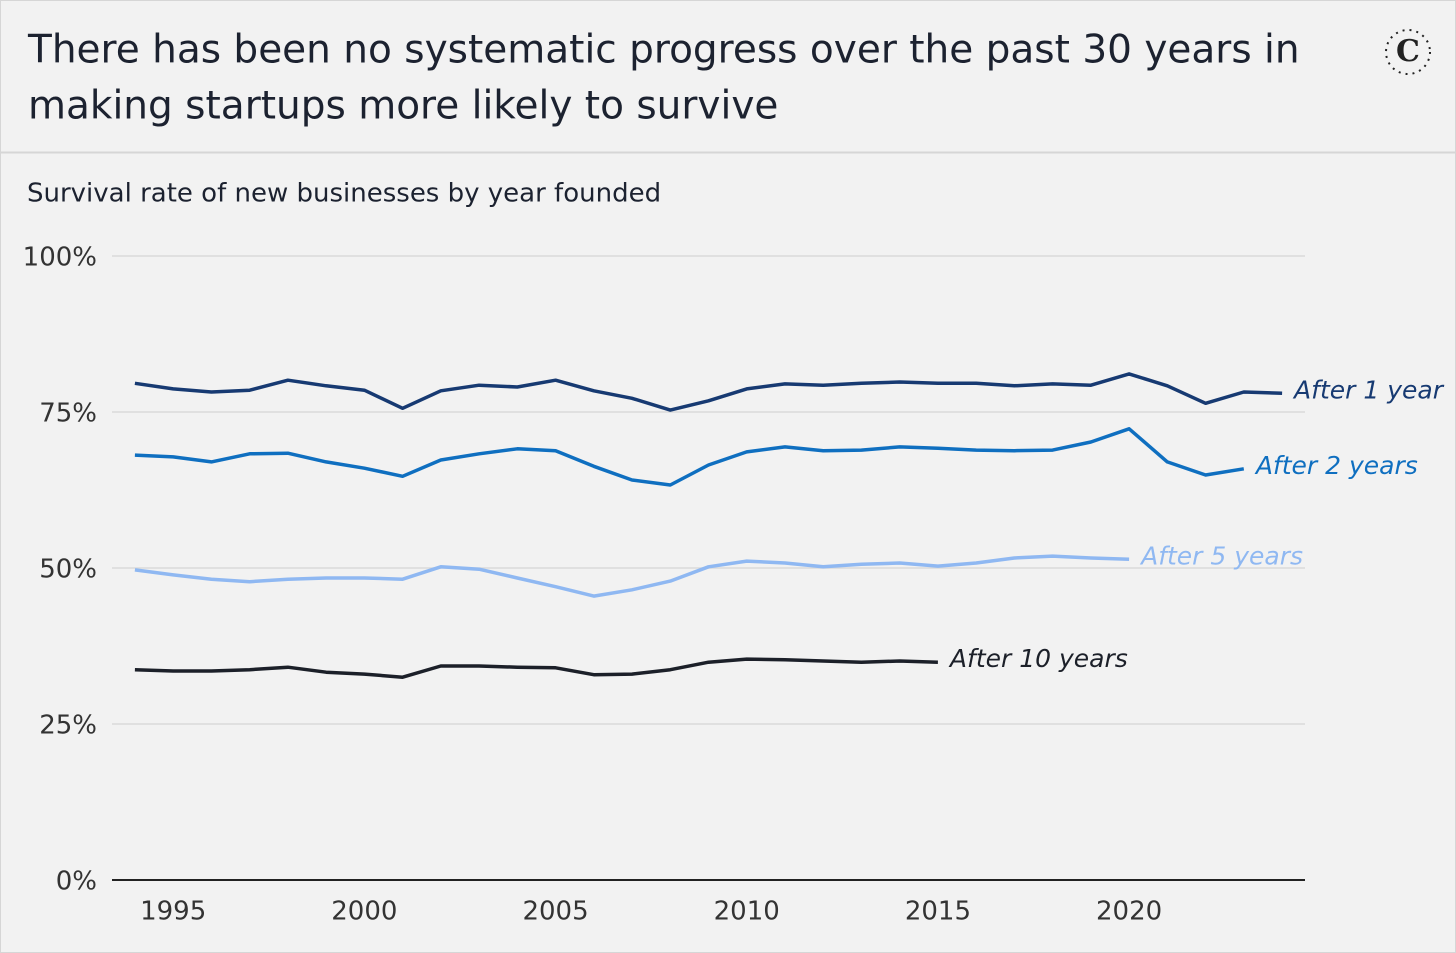 This screenshot has height=953, width=1456. What do you see at coordinates (1336, 465) in the screenshot?
I see `series-label: After 2 years` at bounding box center [1336, 465].